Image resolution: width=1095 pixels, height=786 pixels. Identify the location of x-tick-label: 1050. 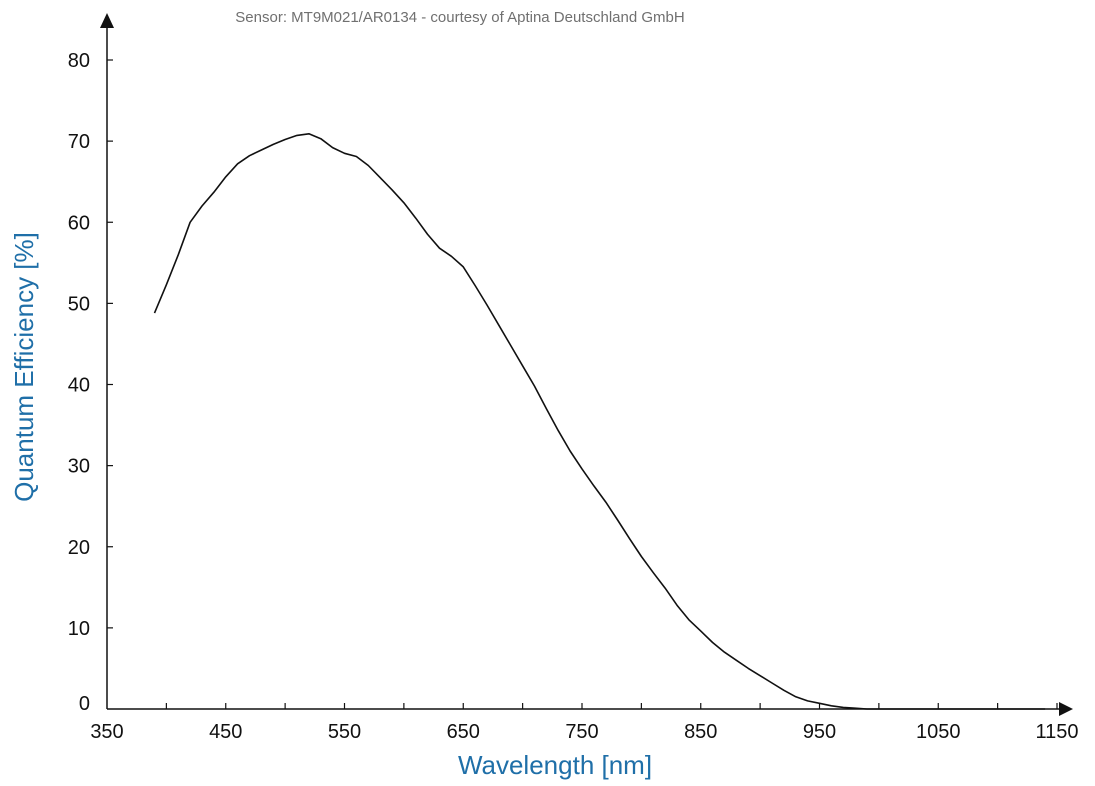
(938, 732).